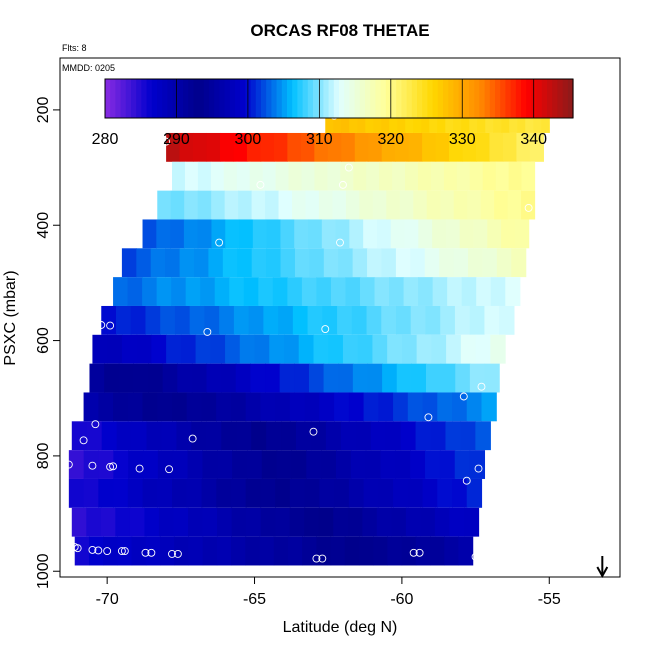 The width and height of the screenshot is (650, 650). I want to click on colorbar-tick-label: 330, so click(462, 139).